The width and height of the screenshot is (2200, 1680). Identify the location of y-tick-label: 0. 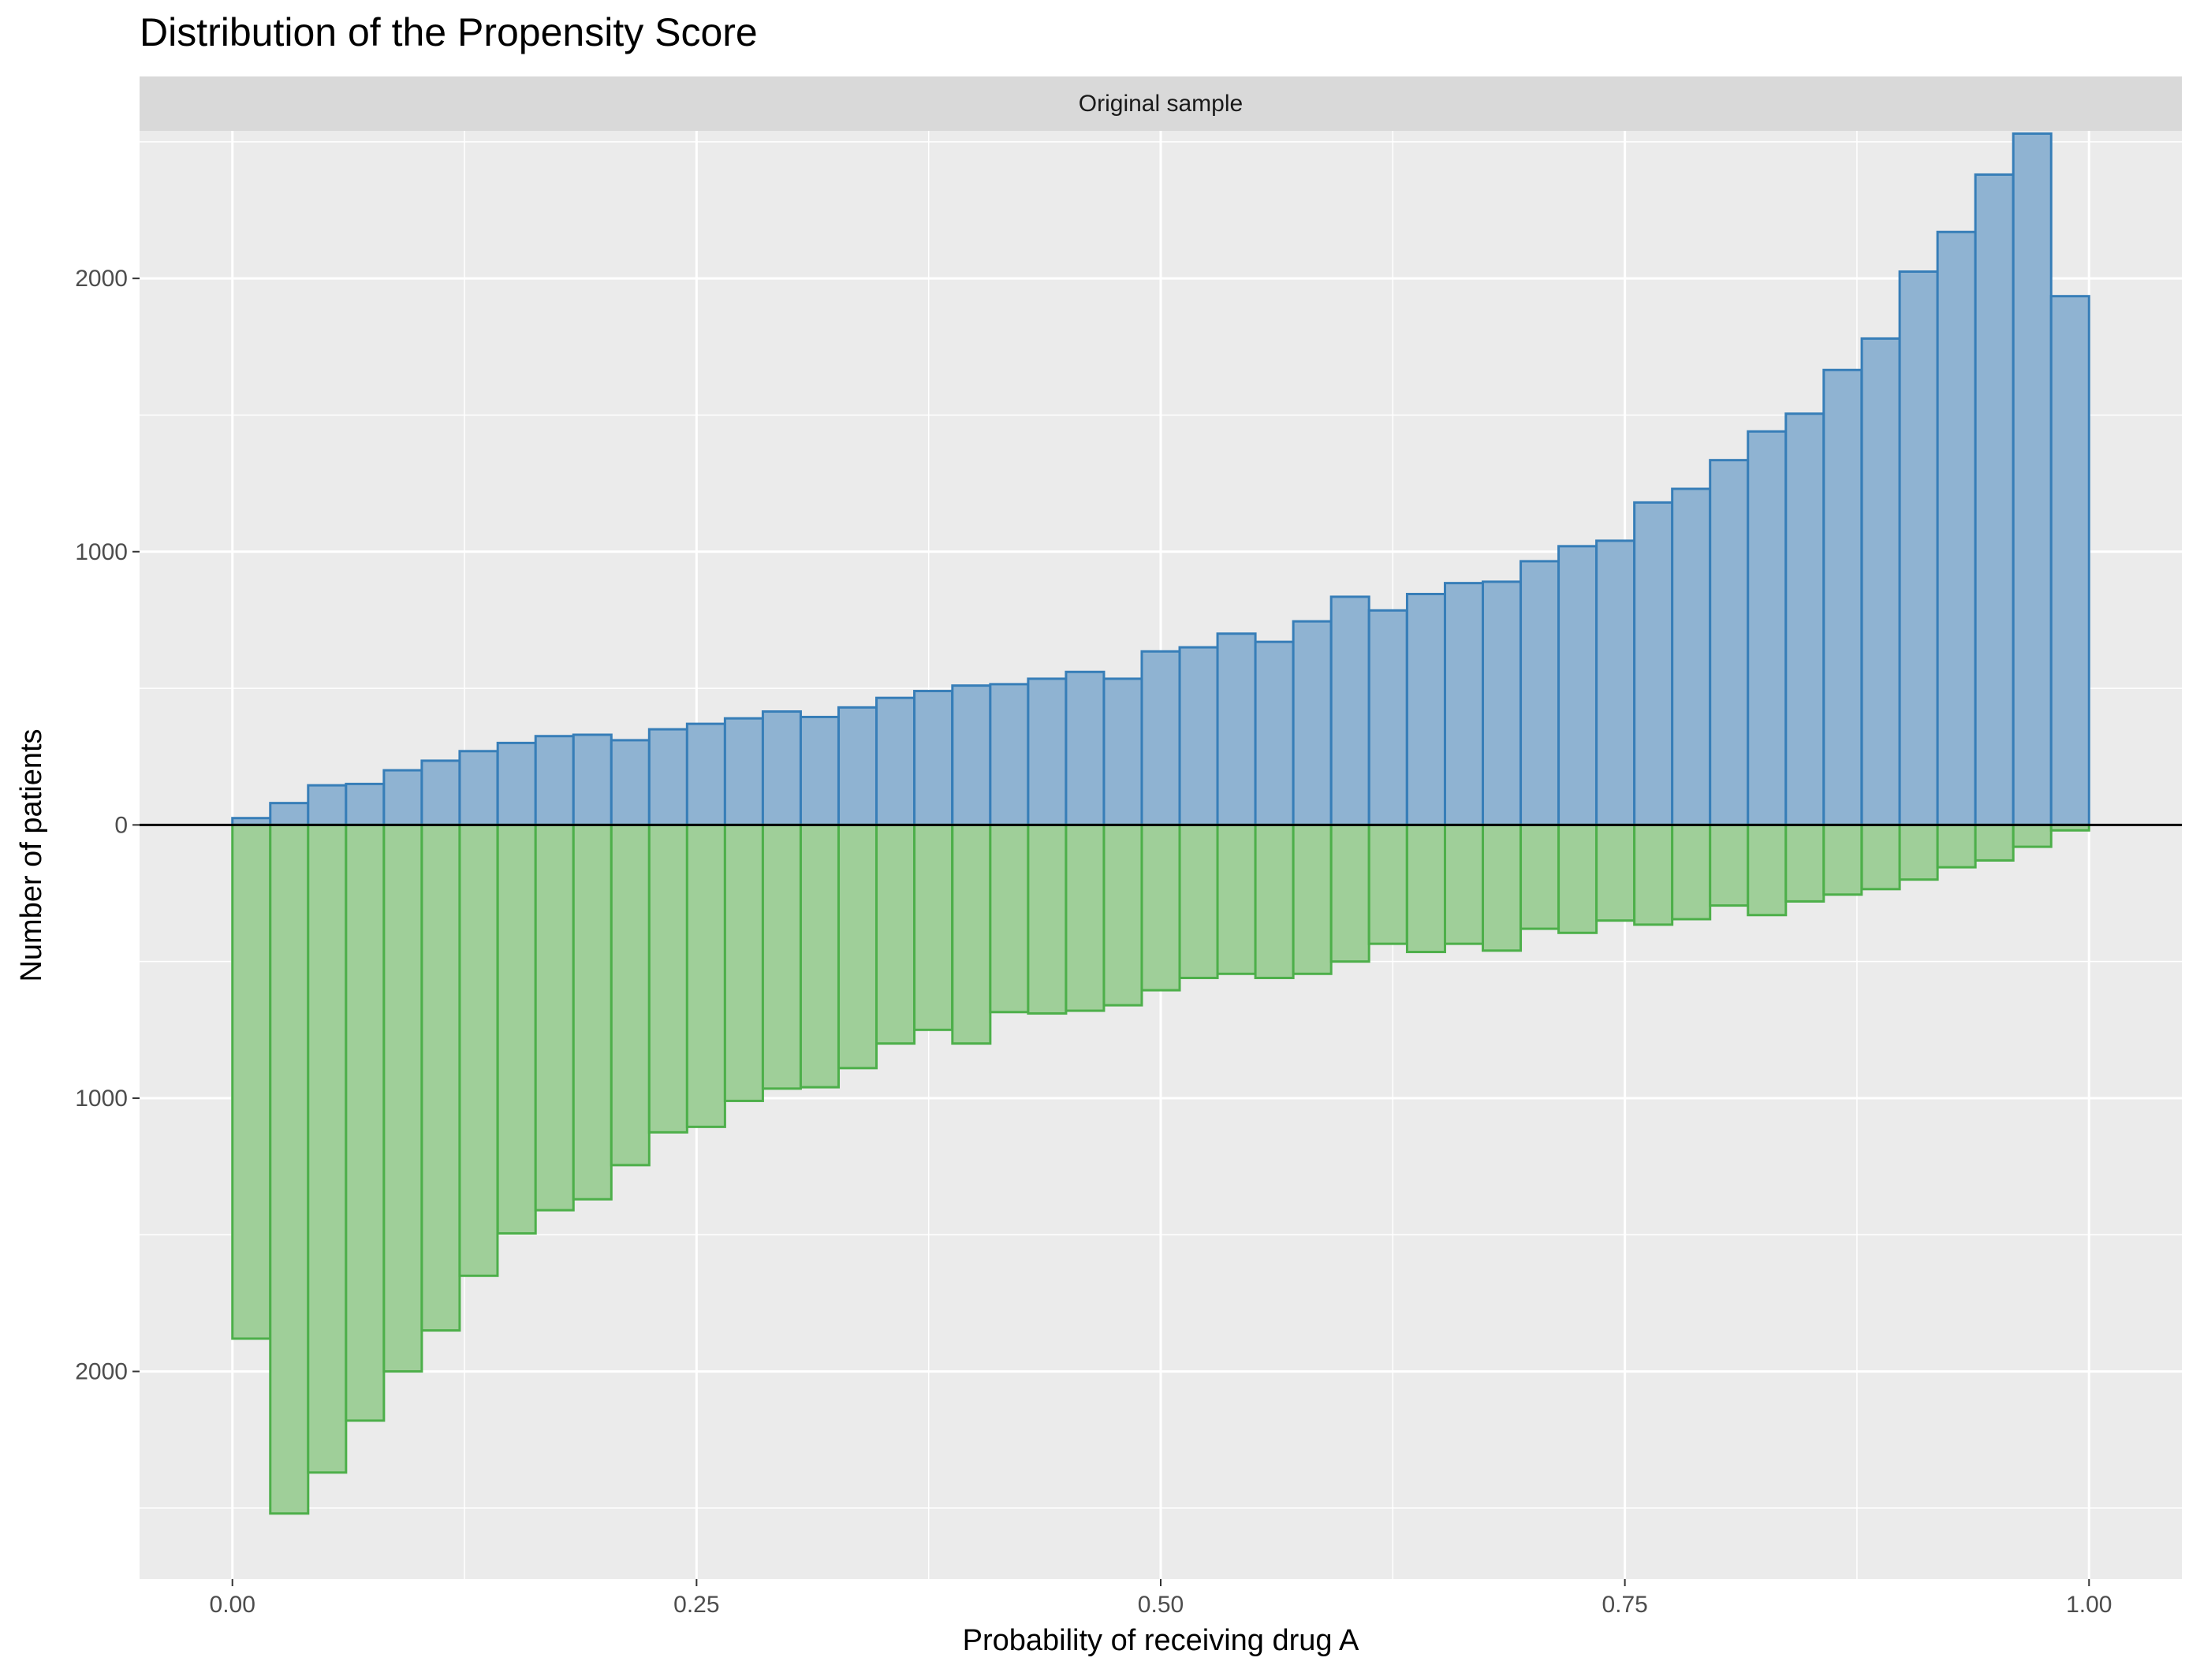
(121, 825).